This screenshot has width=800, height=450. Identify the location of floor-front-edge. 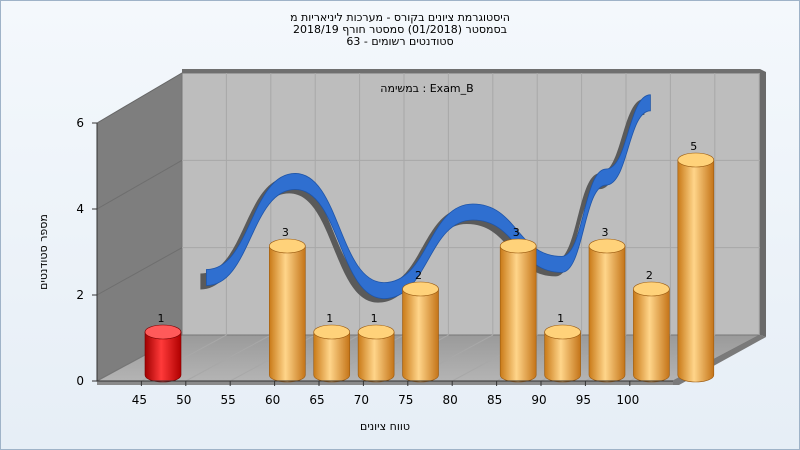
(385, 383).